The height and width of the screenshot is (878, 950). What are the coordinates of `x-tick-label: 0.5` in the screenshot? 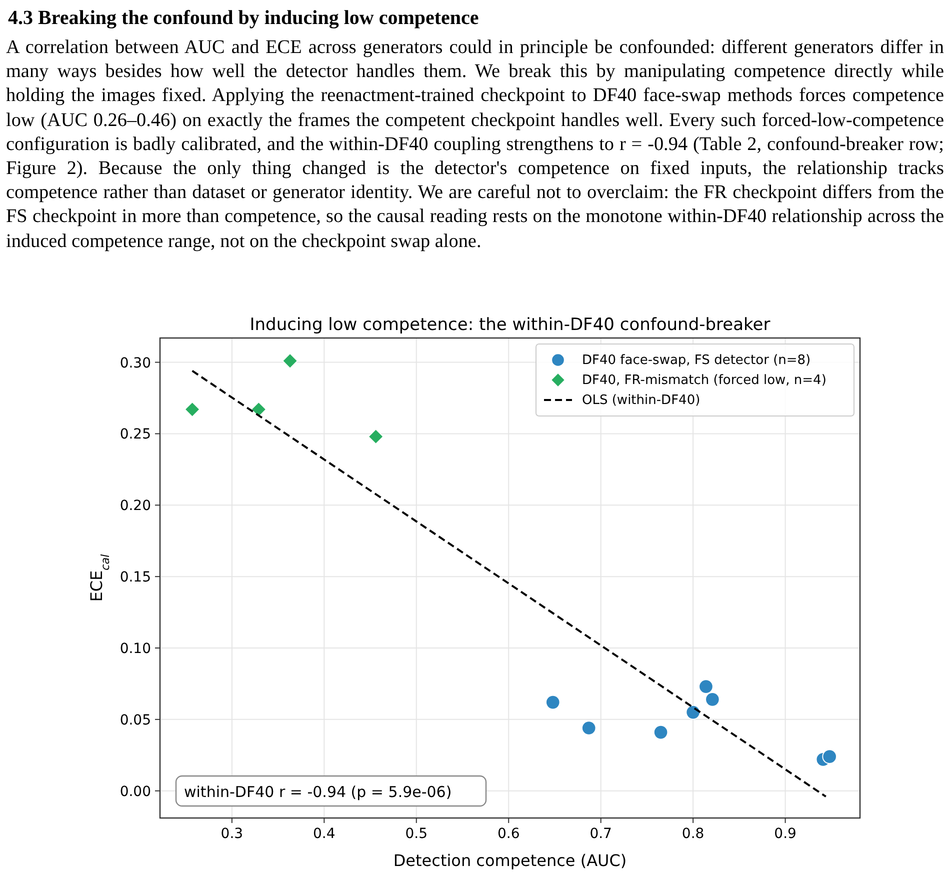 It's located at (416, 834).